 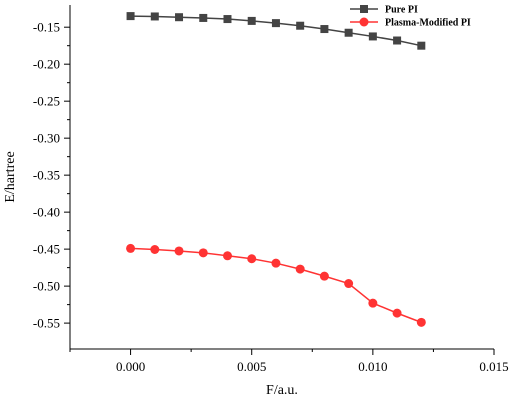 What do you see at coordinates (372, 366) in the screenshot?
I see `x-tick-label: 0.010` at bounding box center [372, 366].